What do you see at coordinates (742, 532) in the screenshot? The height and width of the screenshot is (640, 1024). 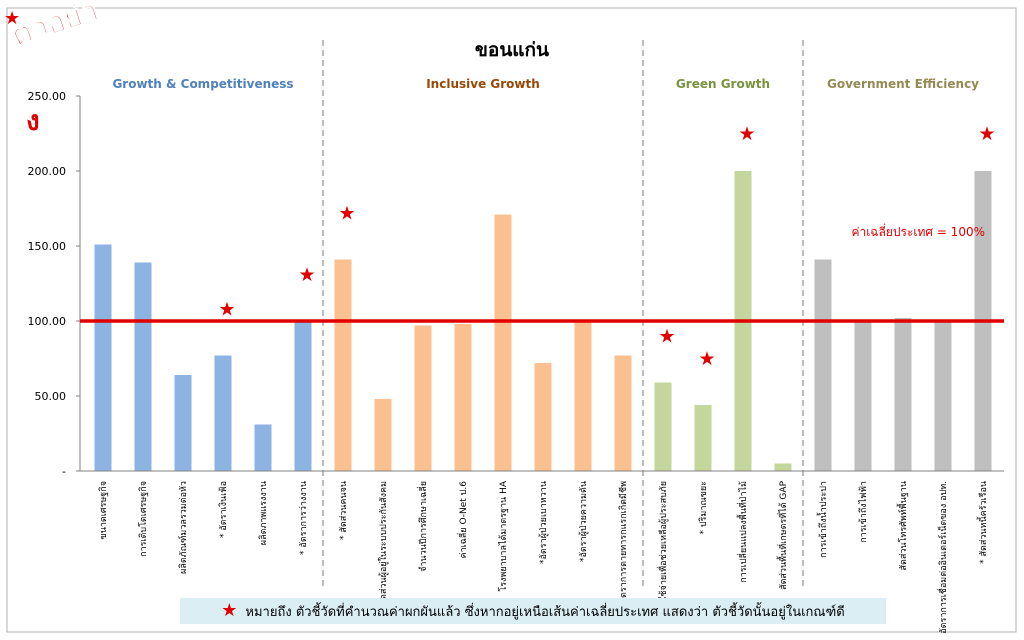 I see `x-tick-label: การเปลี่ยนแปลงพื้นที่ป่าไม้` at bounding box center [742, 532].